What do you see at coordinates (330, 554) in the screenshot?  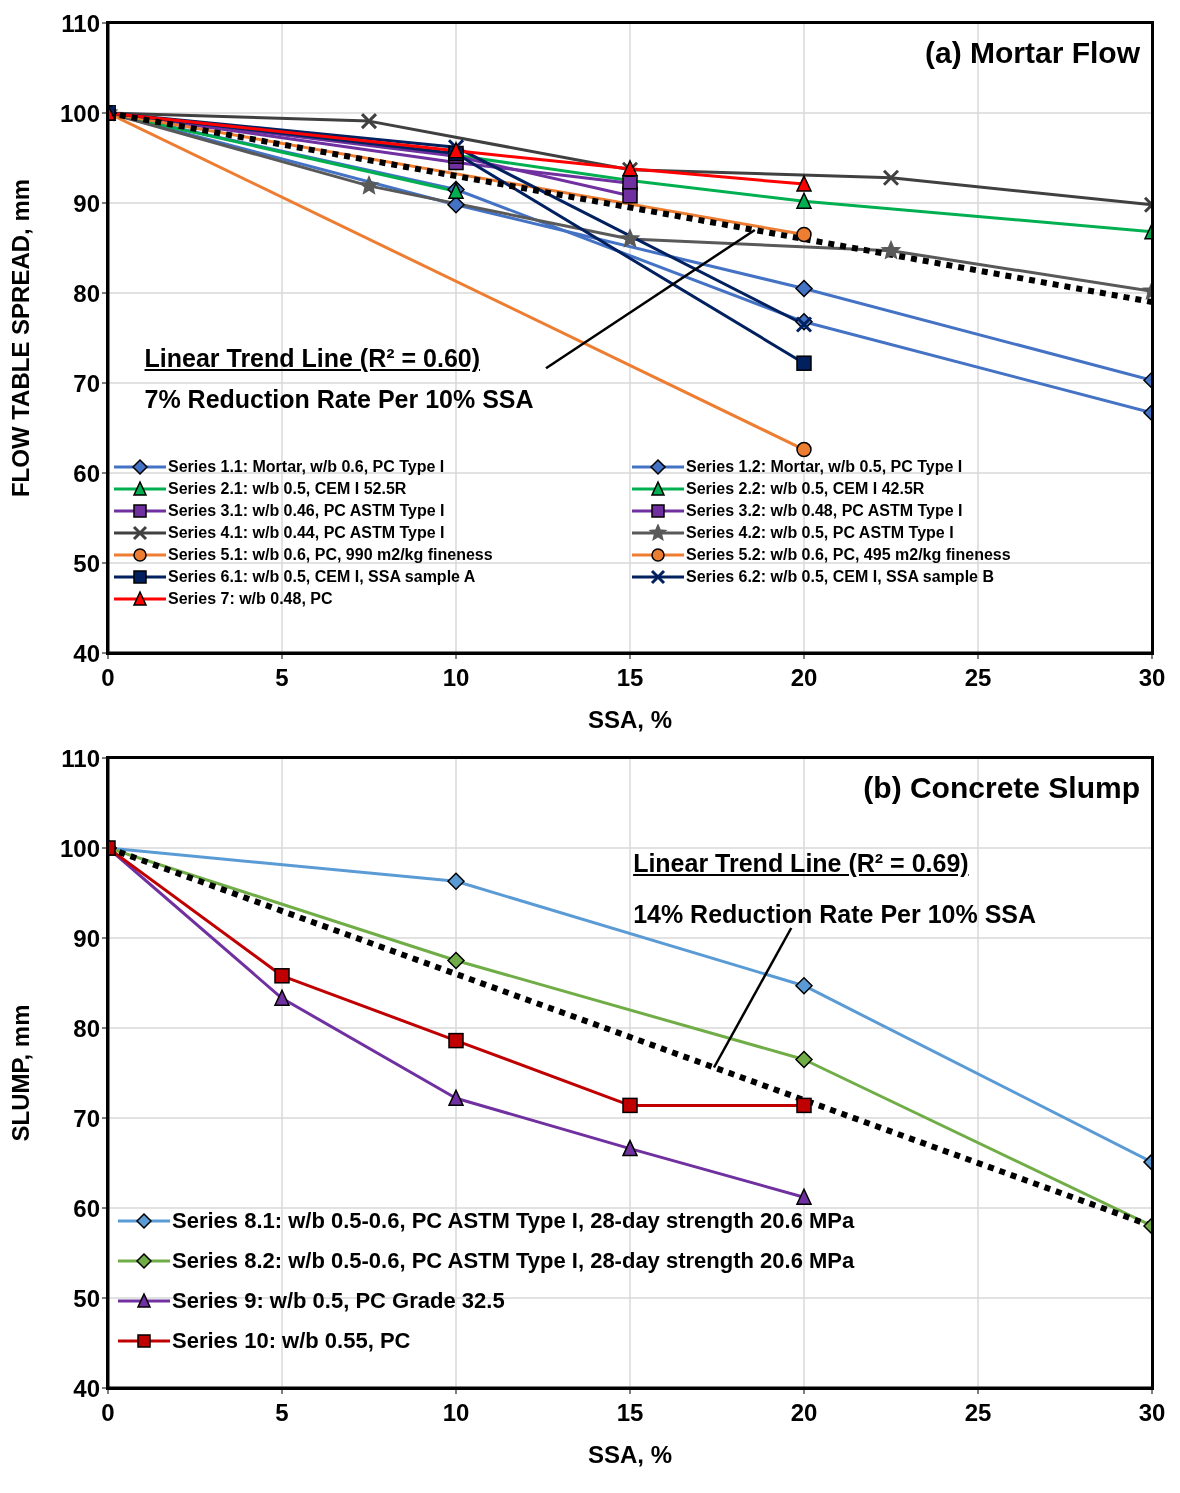 I see `legend-label: Series 5.1: w/b 0.6, PC, 990 m2/kg fineness` at bounding box center [330, 554].